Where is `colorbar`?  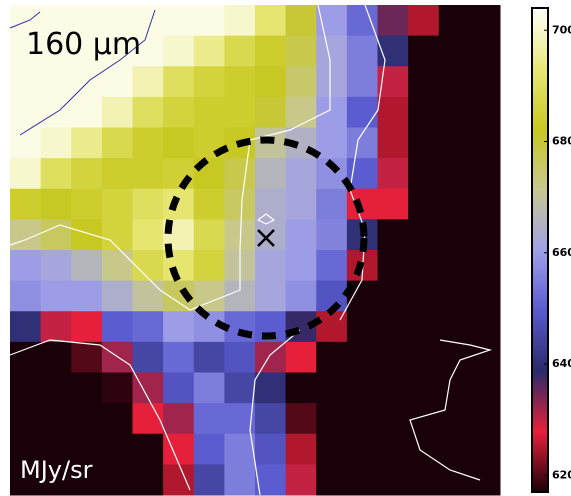
colorbar is located at coordinates (540, 250).